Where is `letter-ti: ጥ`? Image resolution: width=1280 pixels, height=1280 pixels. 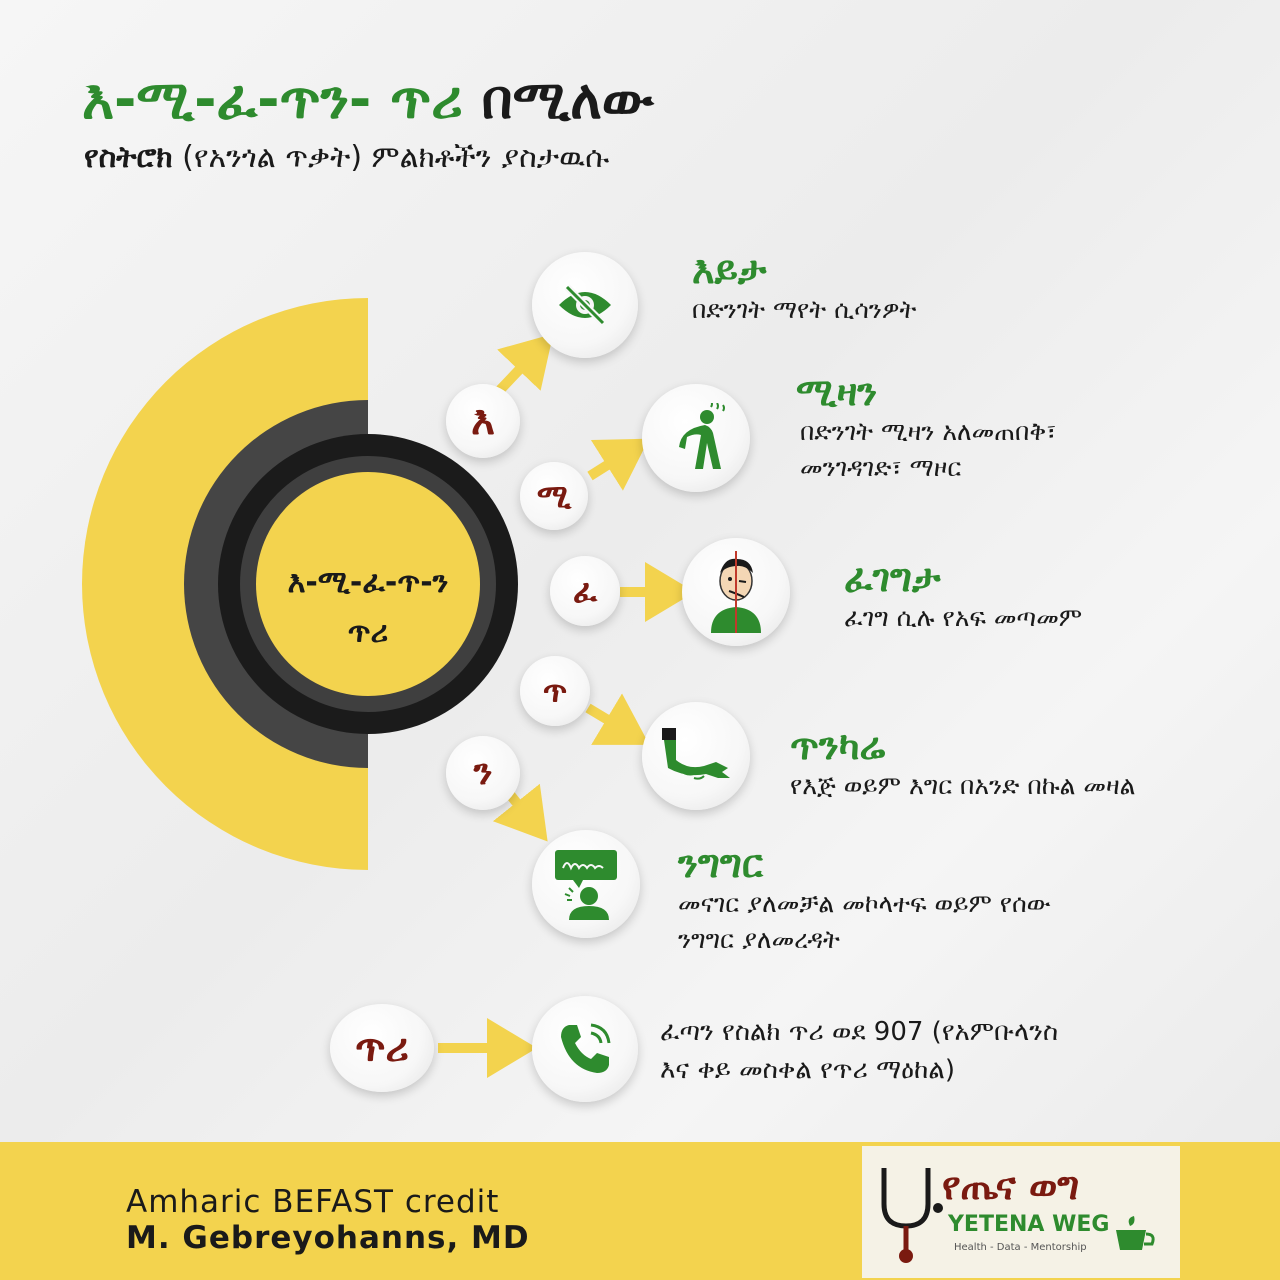
letter-ti: ጥ is located at coordinates (555, 690).